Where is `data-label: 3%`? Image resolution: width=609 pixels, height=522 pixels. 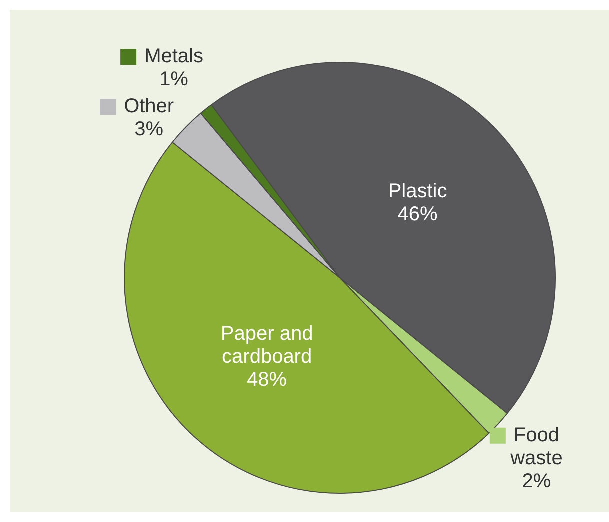
data-label: 3% is located at coordinates (149, 129).